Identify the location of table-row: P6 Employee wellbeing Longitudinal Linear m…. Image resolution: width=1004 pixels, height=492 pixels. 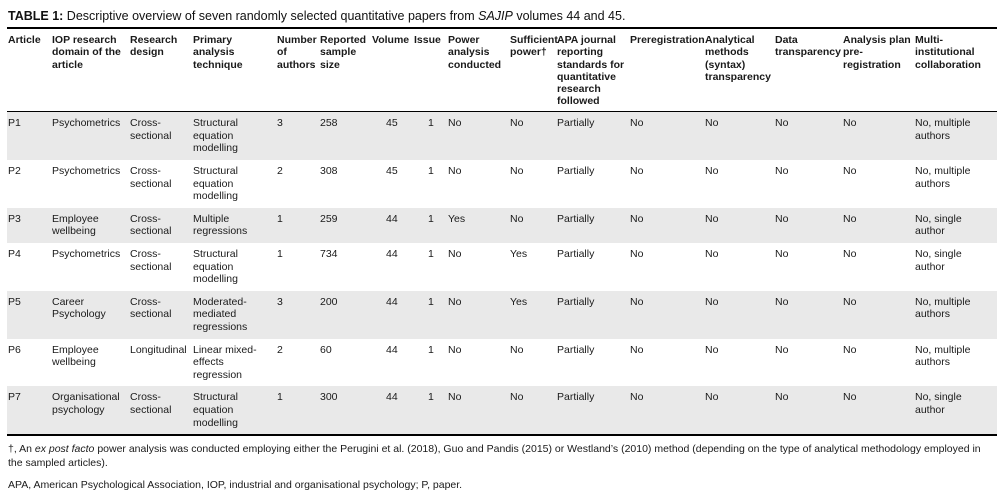
(502, 363).